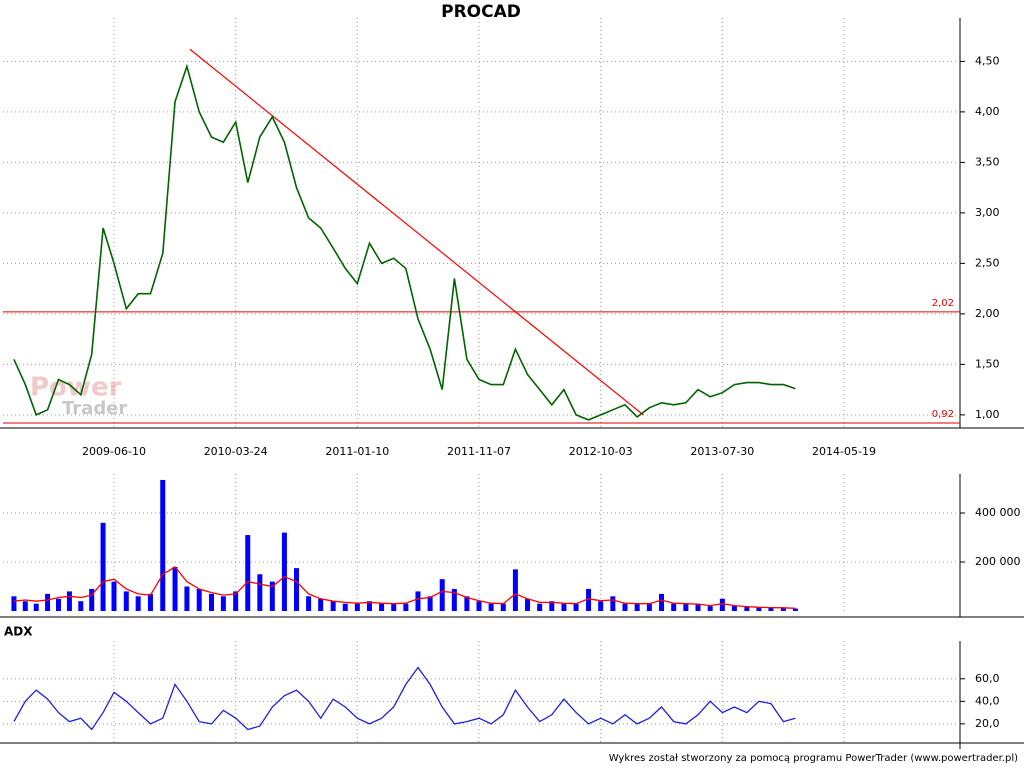  What do you see at coordinates (479, 451) in the screenshot?
I see `x-tick-label: 2011-11-07` at bounding box center [479, 451].